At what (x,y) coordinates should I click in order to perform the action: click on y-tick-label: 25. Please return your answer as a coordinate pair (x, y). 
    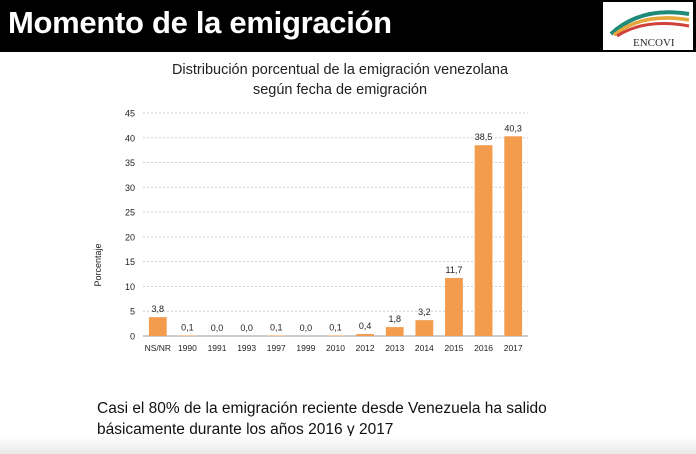
    Looking at the image, I should click on (130, 213).